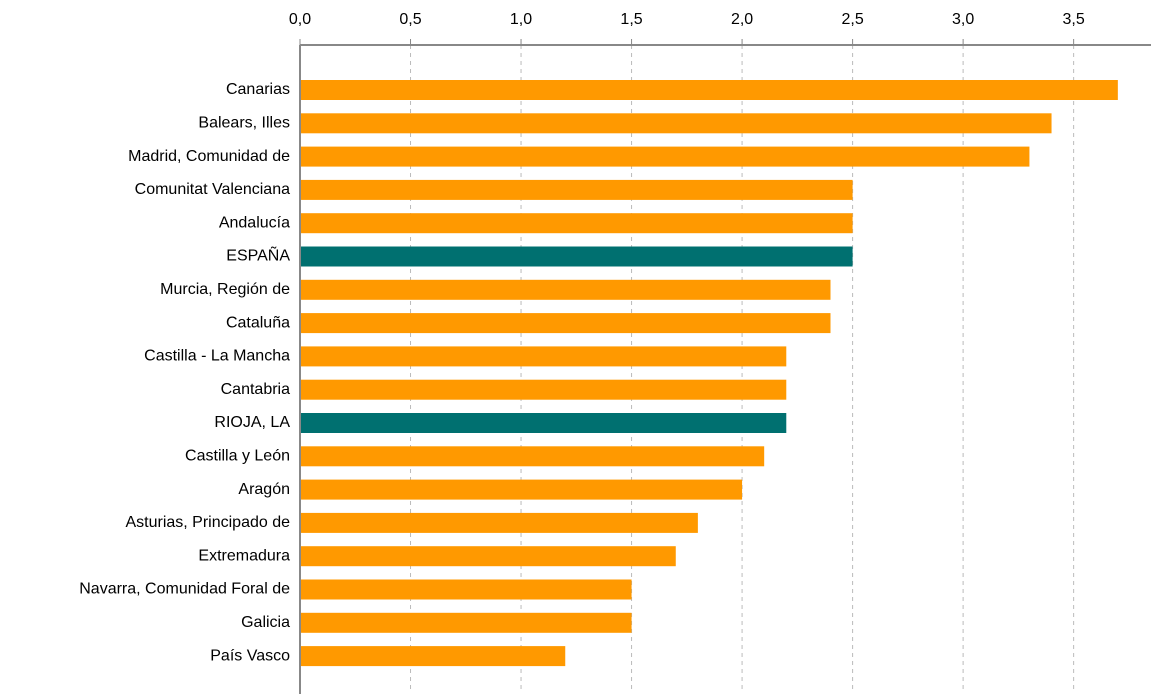 The image size is (1152, 694). Describe the element at coordinates (258, 255) in the screenshot. I see `y-tick-label: ESPAÑA` at that location.